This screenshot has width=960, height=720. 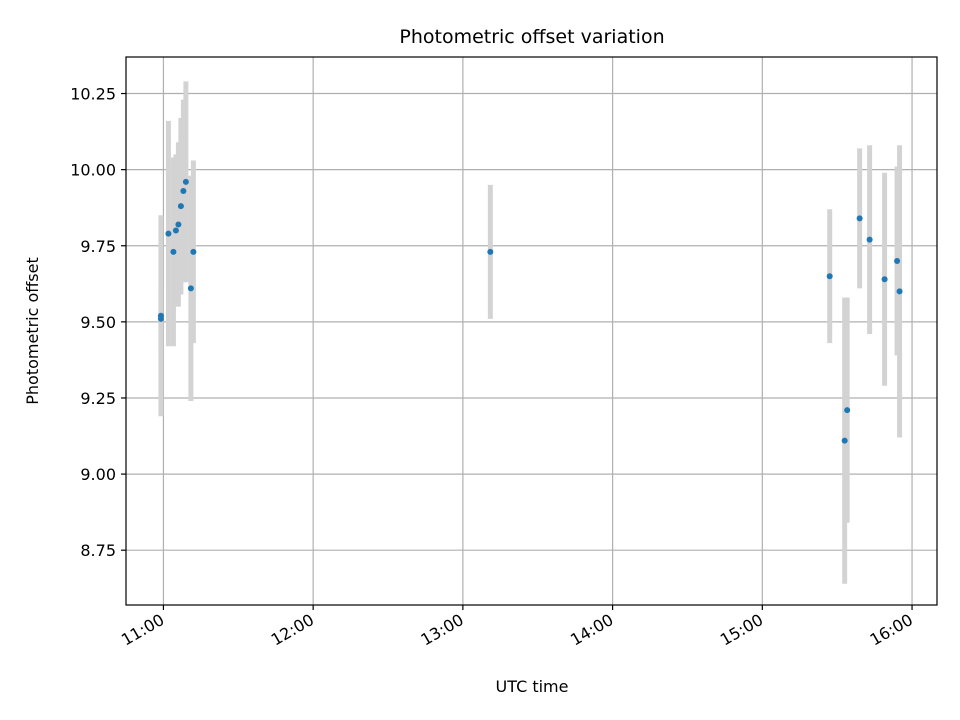 What do you see at coordinates (98, 550) in the screenshot?
I see `y-tick-label: 8.75` at bounding box center [98, 550].